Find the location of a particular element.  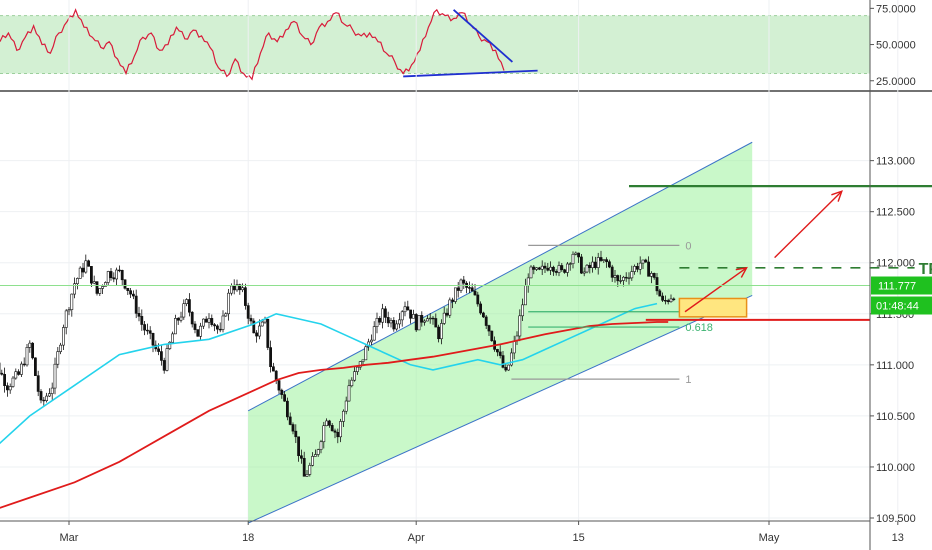

price-tick-label: 111.000 is located at coordinates (895, 366).